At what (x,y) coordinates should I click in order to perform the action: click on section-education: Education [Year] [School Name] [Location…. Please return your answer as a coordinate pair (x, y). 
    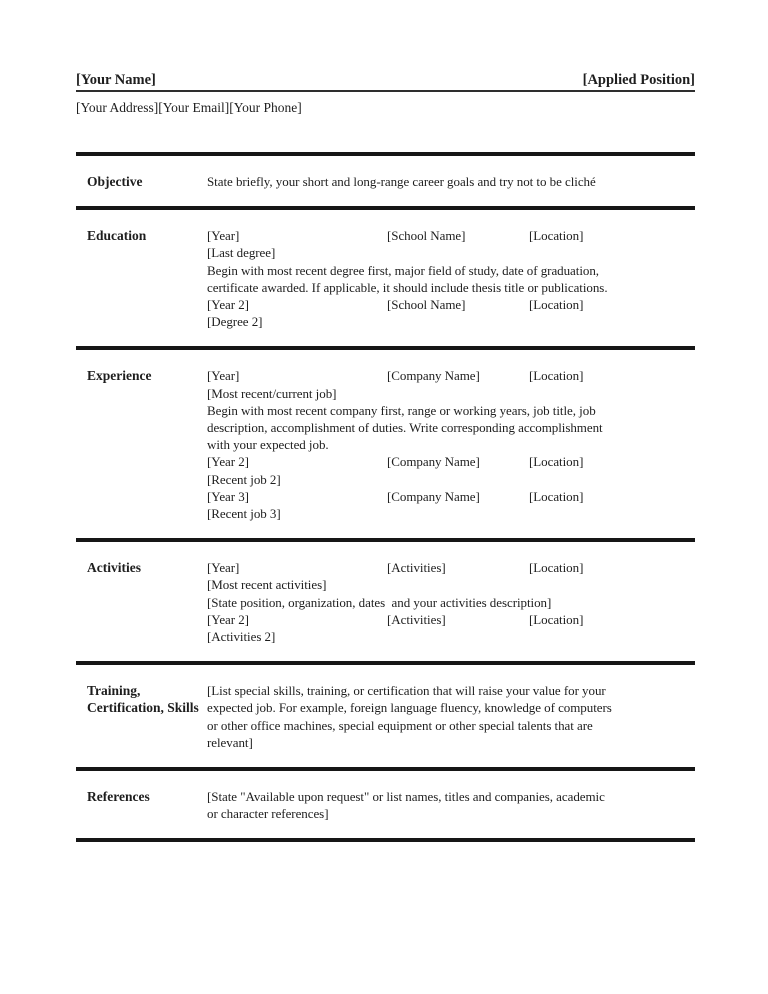
    Looking at the image, I should click on (385, 276).